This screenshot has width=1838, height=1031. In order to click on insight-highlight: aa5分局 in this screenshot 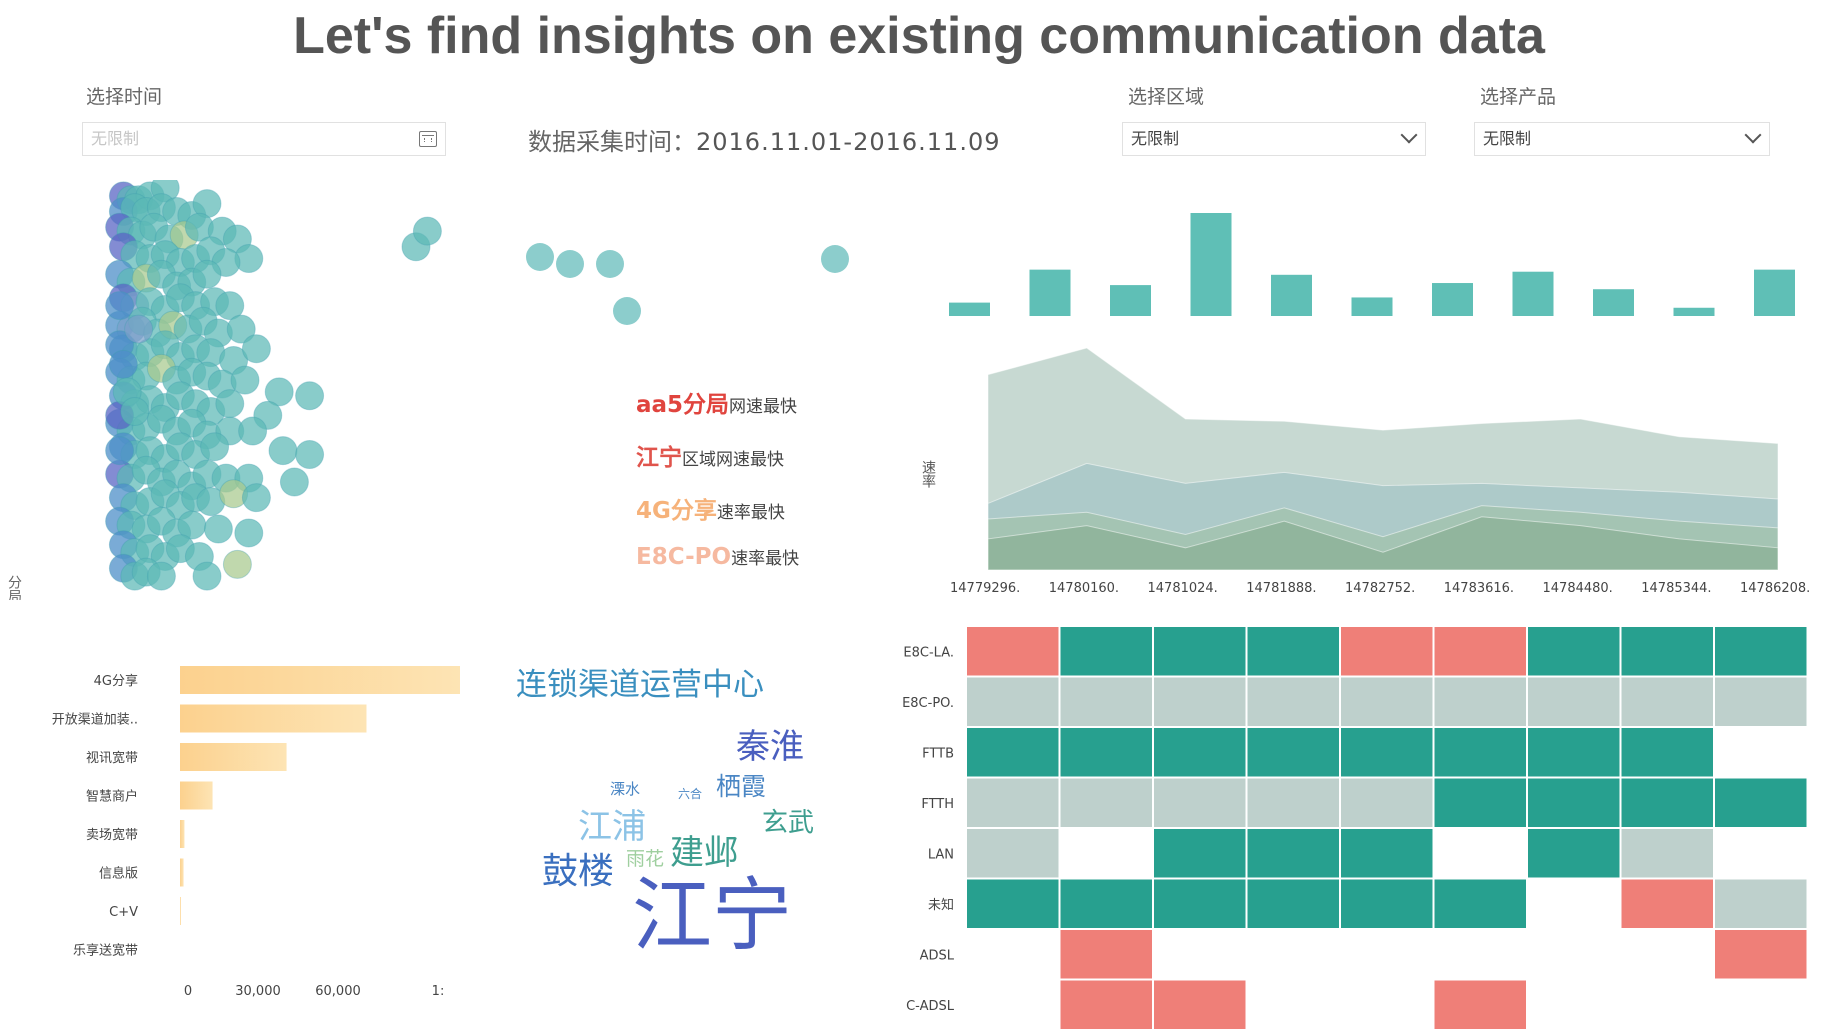, I will do `click(683, 405)`.